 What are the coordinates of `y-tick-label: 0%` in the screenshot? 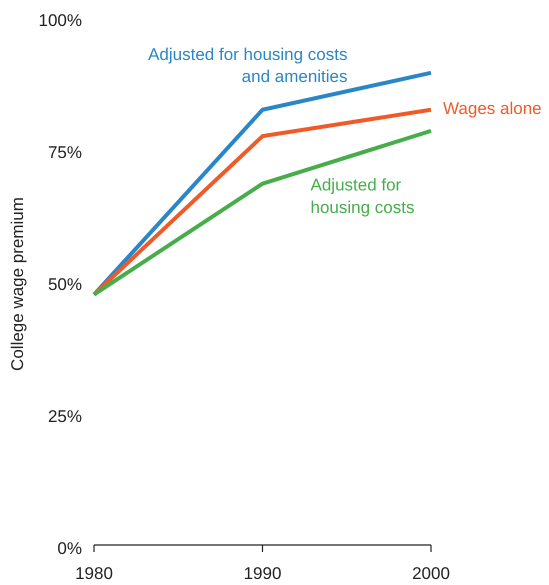 It's located at (69, 548).